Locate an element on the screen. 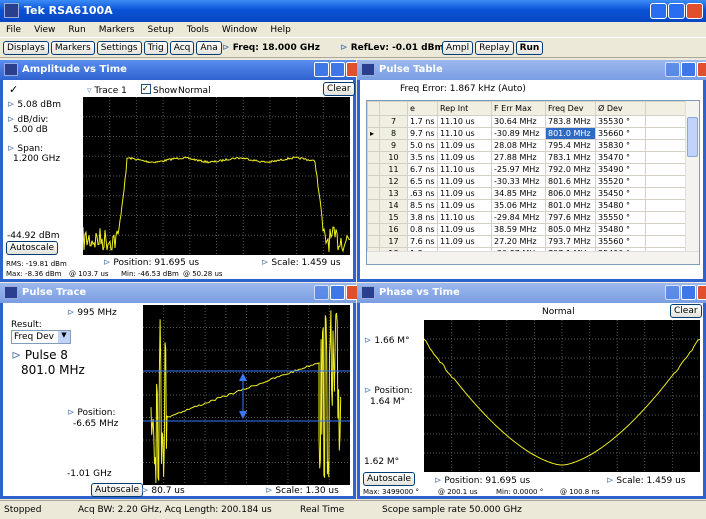  show-label: Show is located at coordinates (165, 91).